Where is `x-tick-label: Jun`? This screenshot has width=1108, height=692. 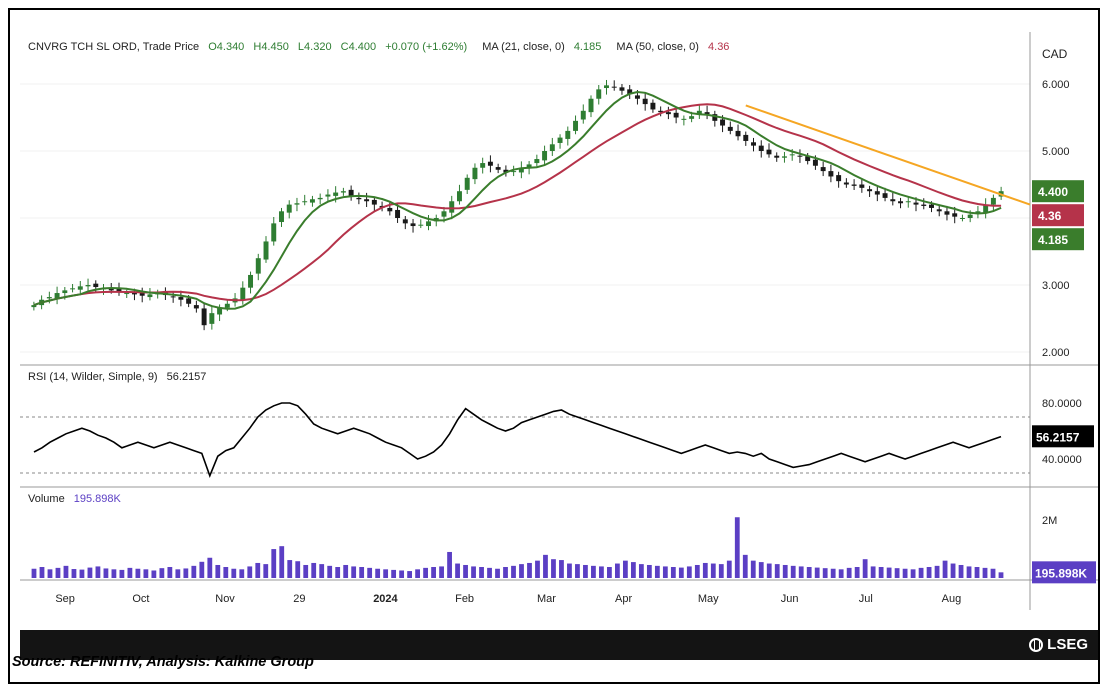 x-tick-label: Jun is located at coordinates (790, 599).